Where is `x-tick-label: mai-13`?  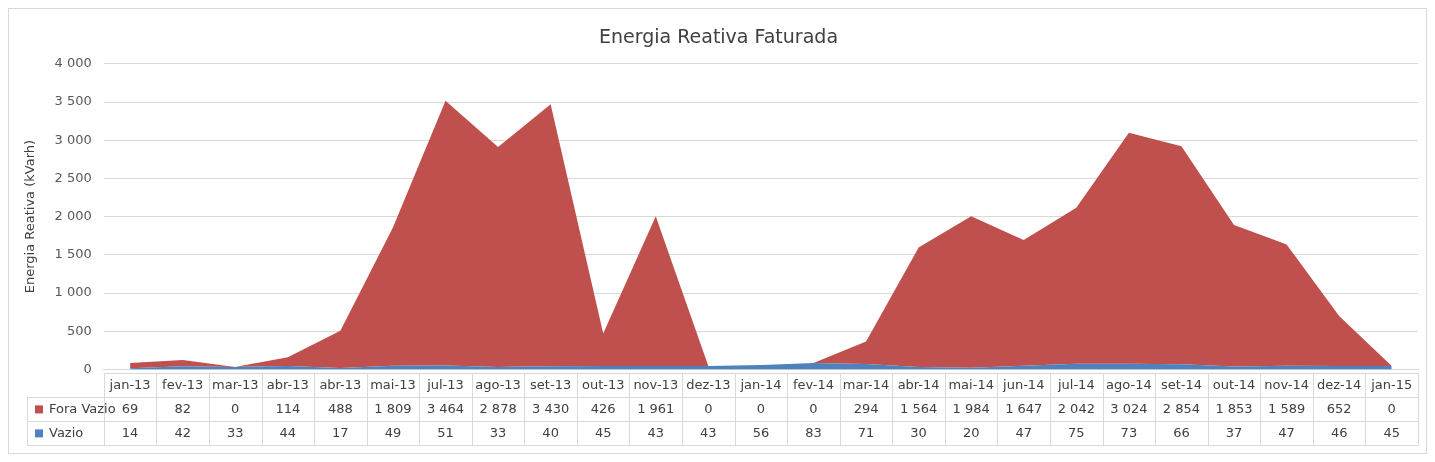 x-tick-label: mai-13 is located at coordinates (393, 384).